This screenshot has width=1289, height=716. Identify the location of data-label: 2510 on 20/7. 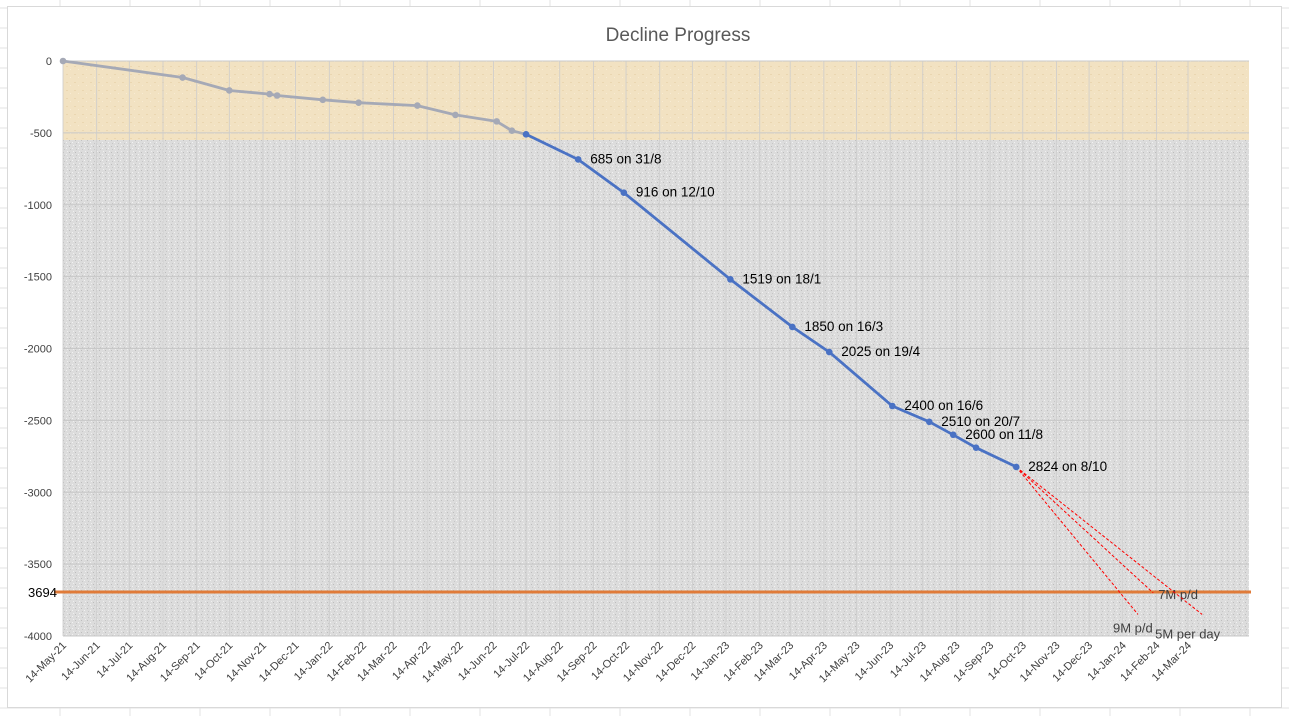
(980, 421).